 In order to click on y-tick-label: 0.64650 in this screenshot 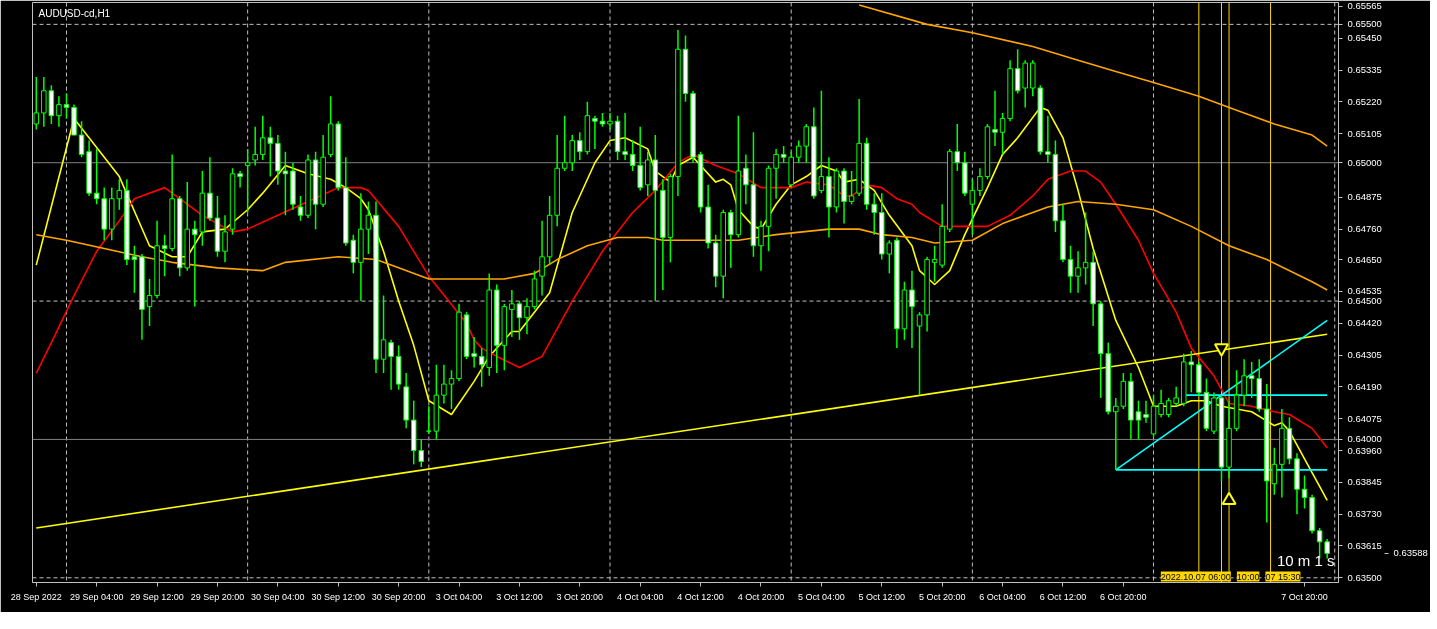, I will do `click(1364, 259)`.